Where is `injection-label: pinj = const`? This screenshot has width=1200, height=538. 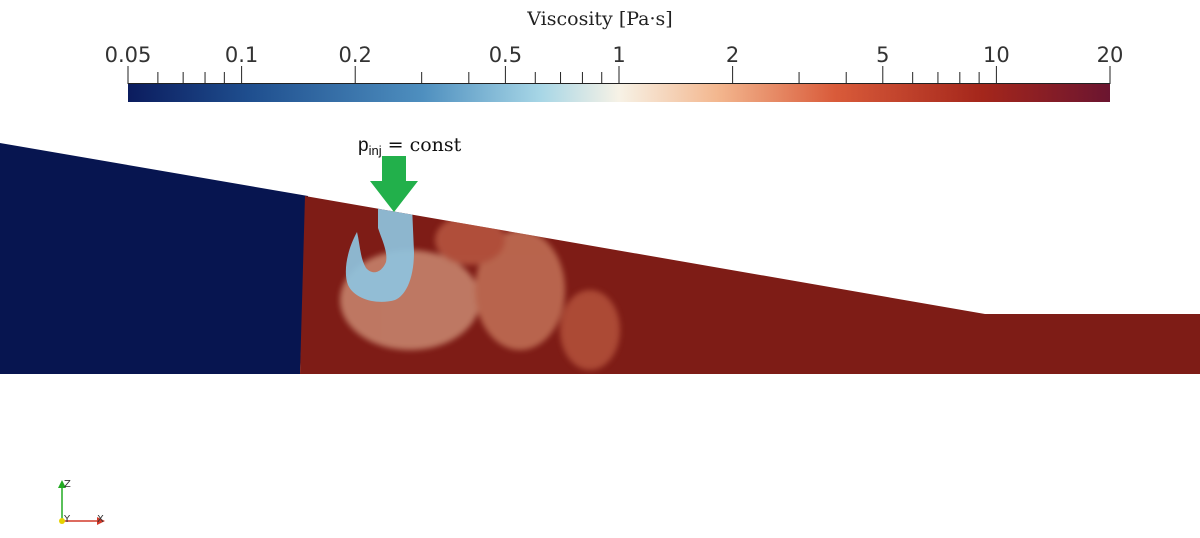 injection-label: pinj = const is located at coordinates (410, 146).